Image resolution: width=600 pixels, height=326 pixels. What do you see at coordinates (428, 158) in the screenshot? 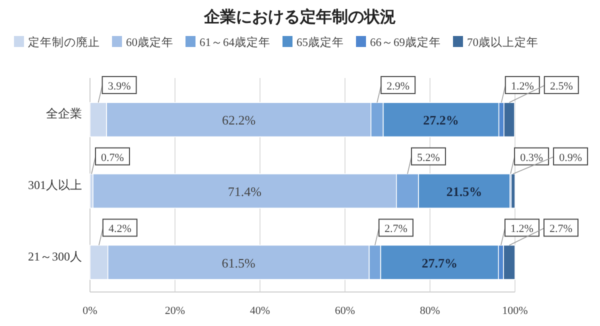
I see `data-label: 5.2%` at bounding box center [428, 158].